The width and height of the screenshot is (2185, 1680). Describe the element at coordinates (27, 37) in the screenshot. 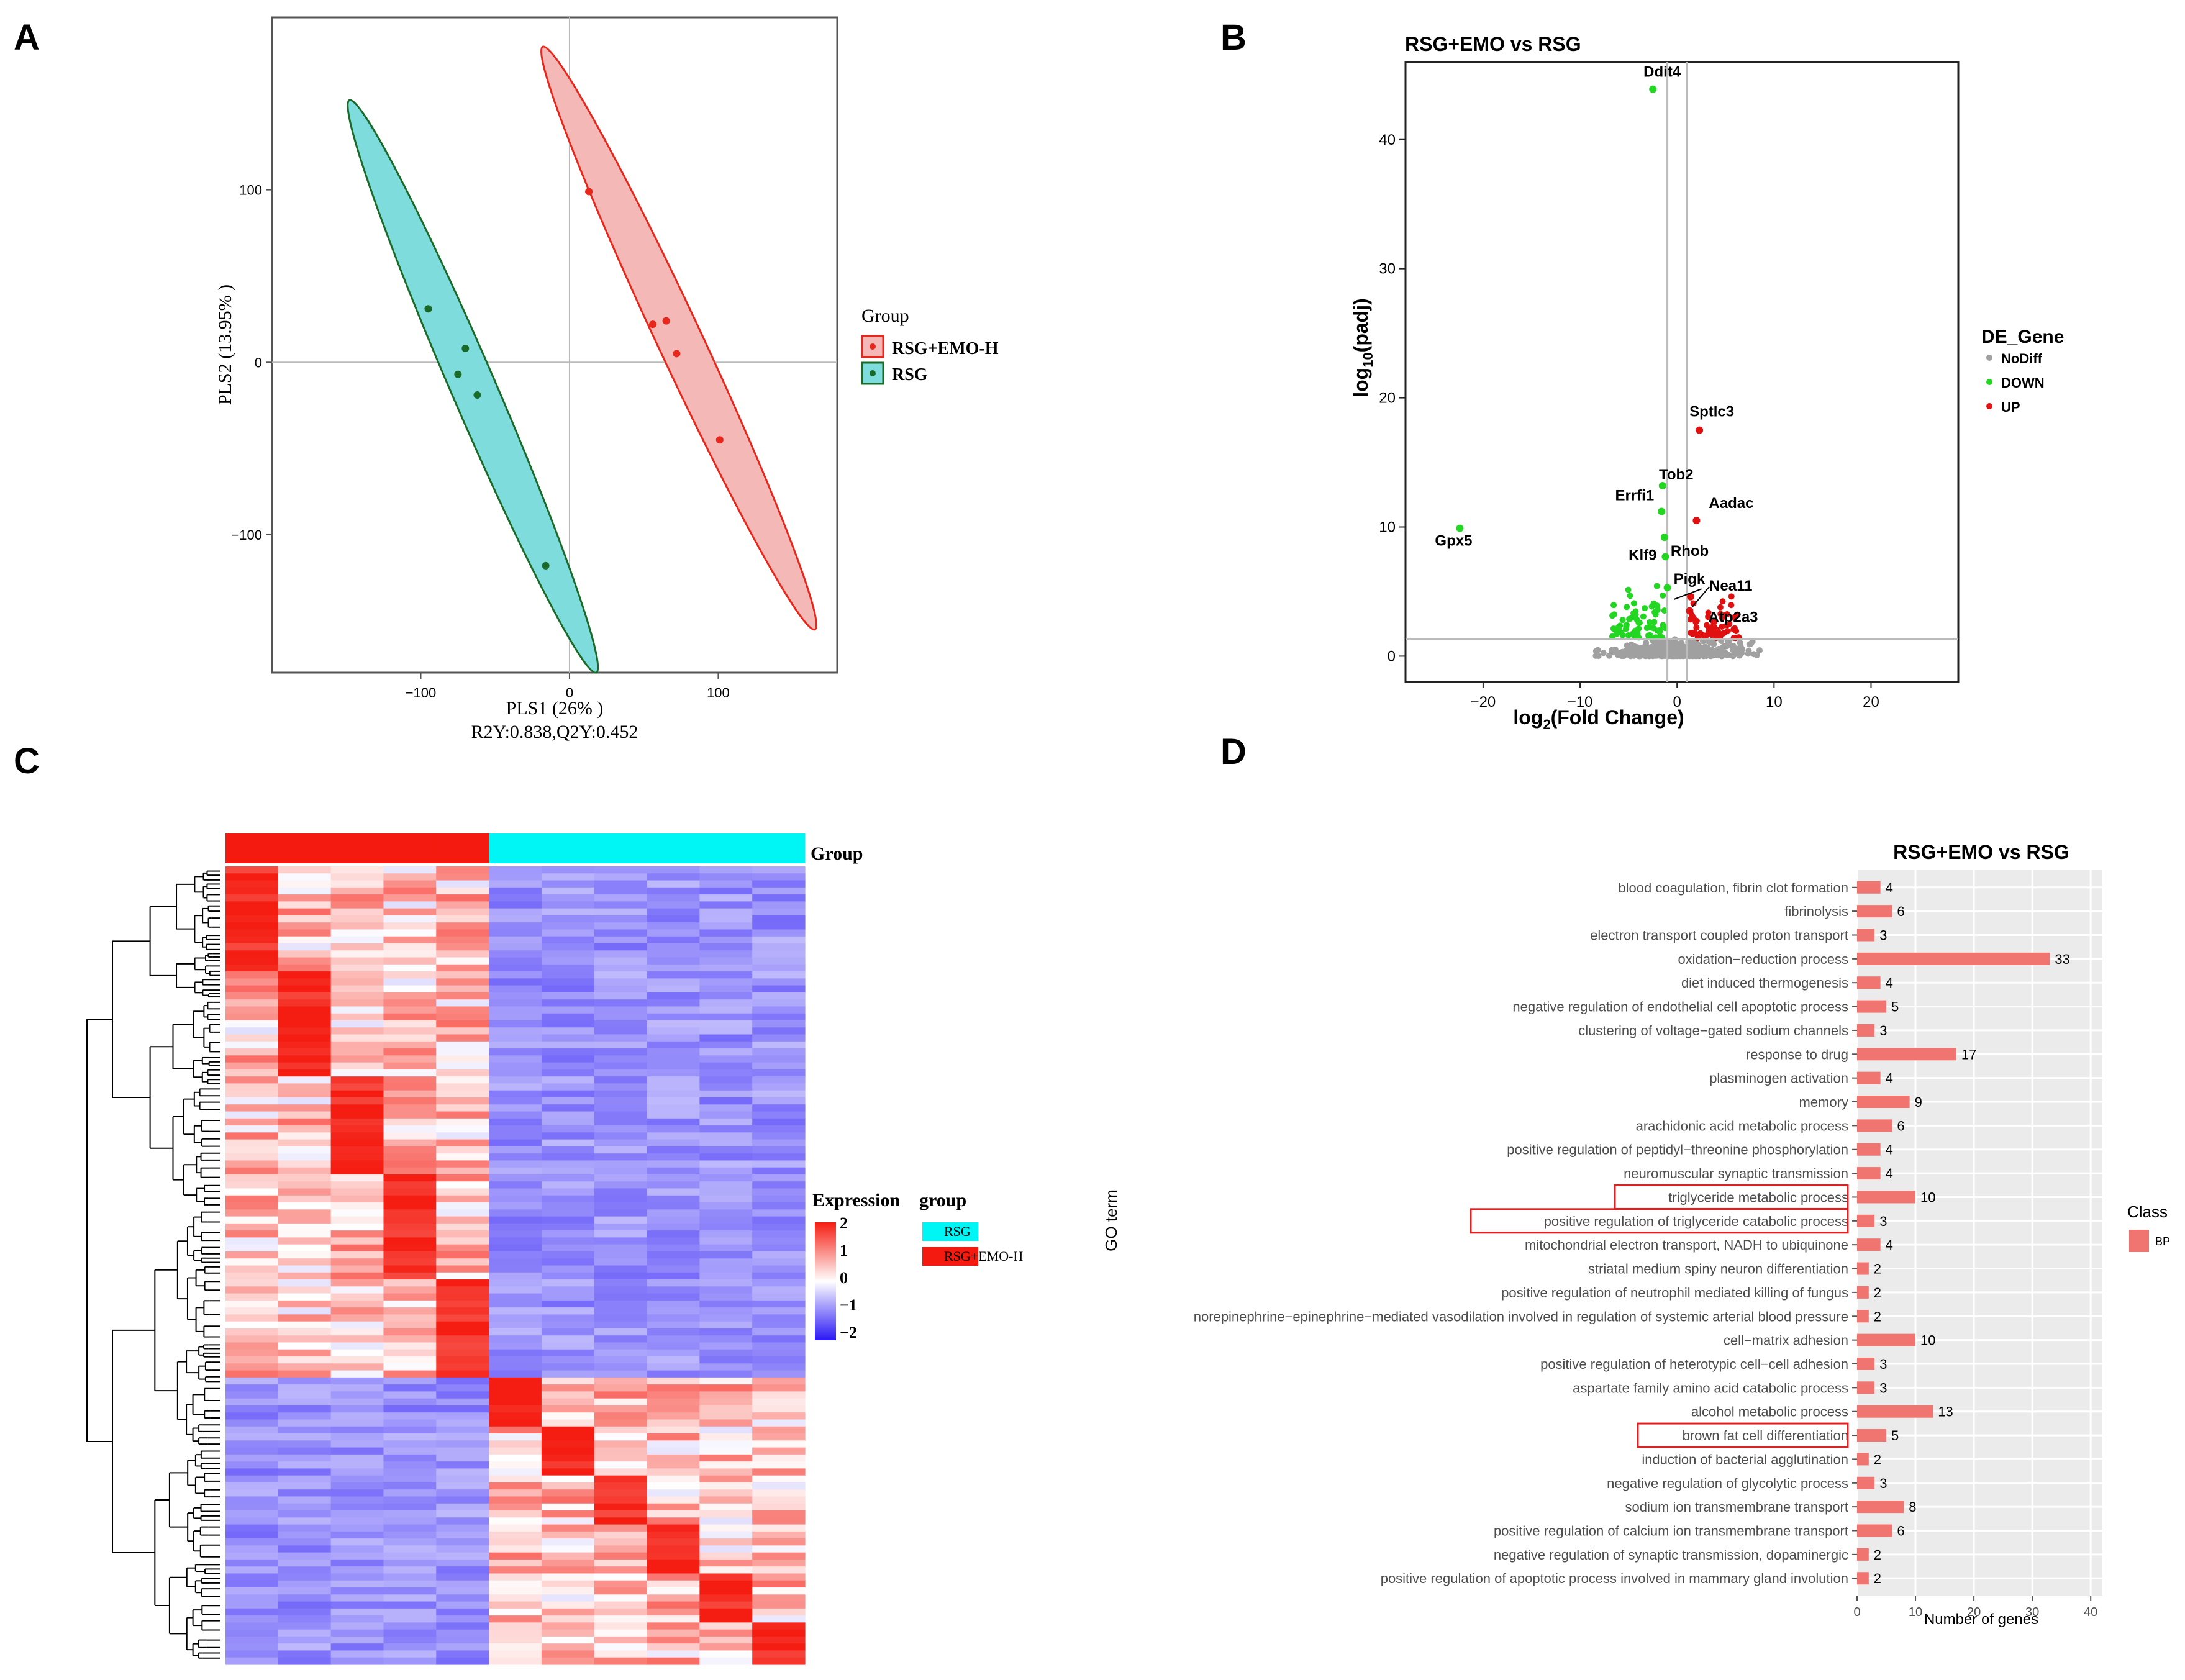

I see `panel-label-a: A` at that location.